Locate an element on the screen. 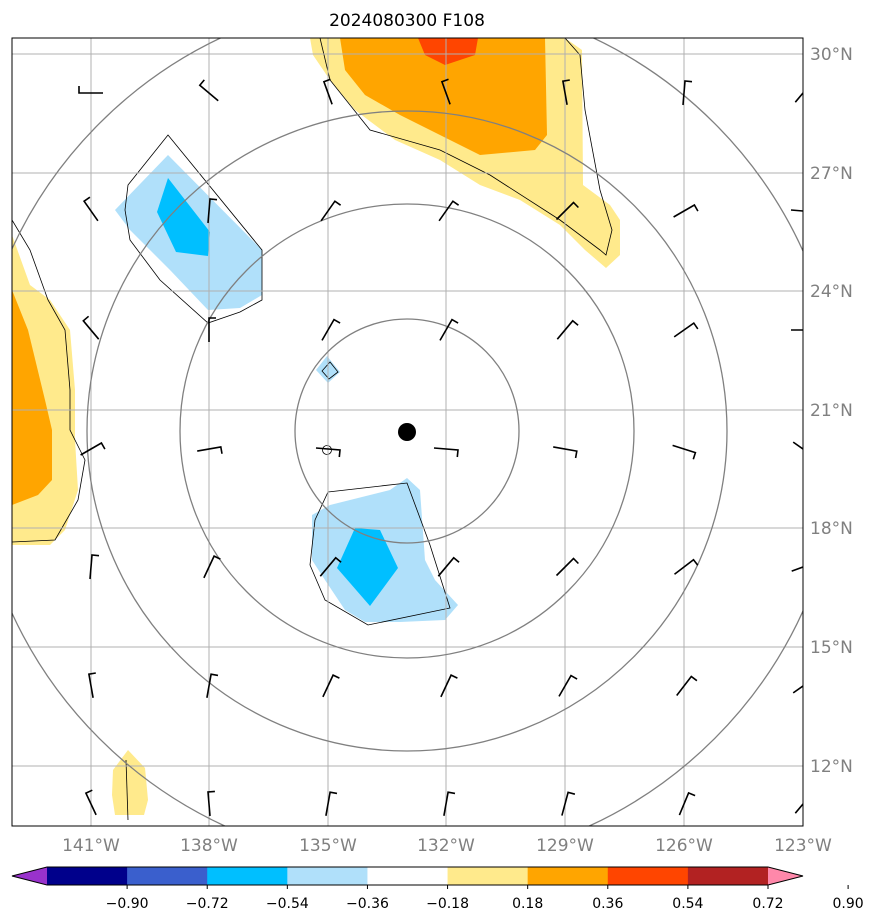 The image size is (873, 924). range-ring is located at coordinates (407, 431).